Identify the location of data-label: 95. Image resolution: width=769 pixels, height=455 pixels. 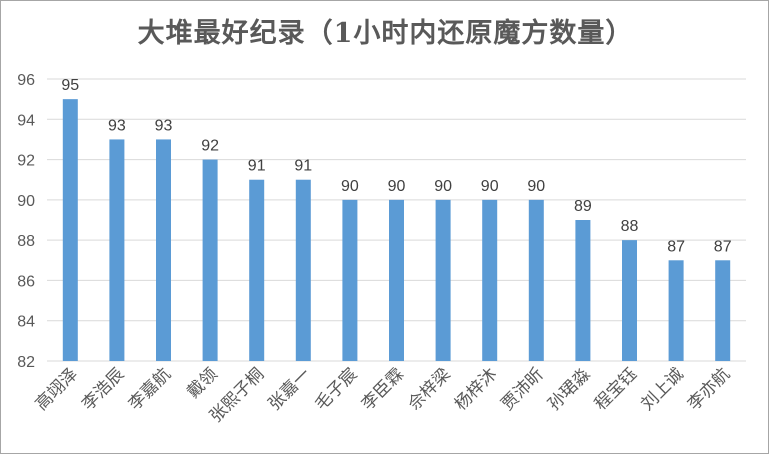
(70, 85).